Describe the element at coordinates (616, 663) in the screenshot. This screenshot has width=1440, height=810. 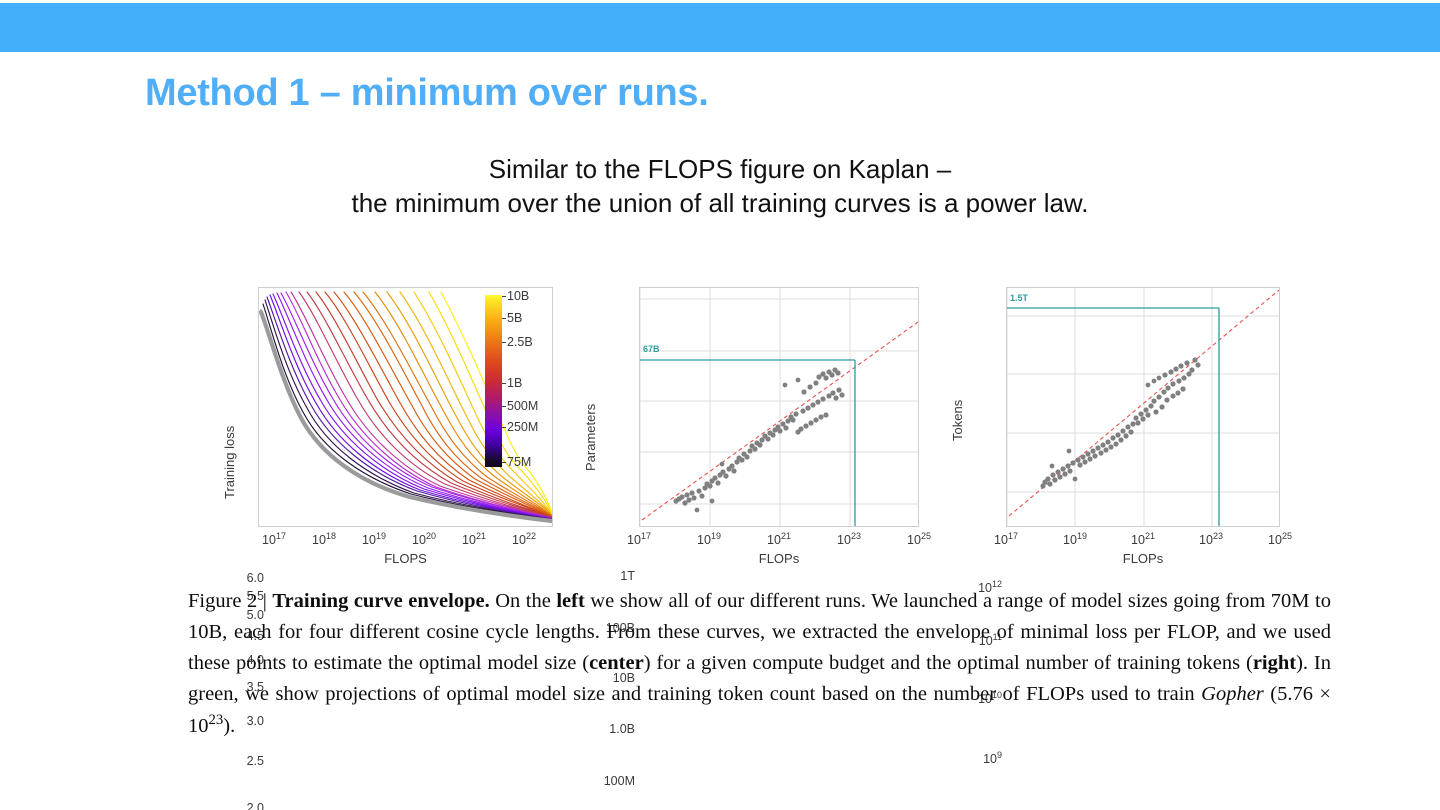
I see `caption-bold-center: center` at that location.